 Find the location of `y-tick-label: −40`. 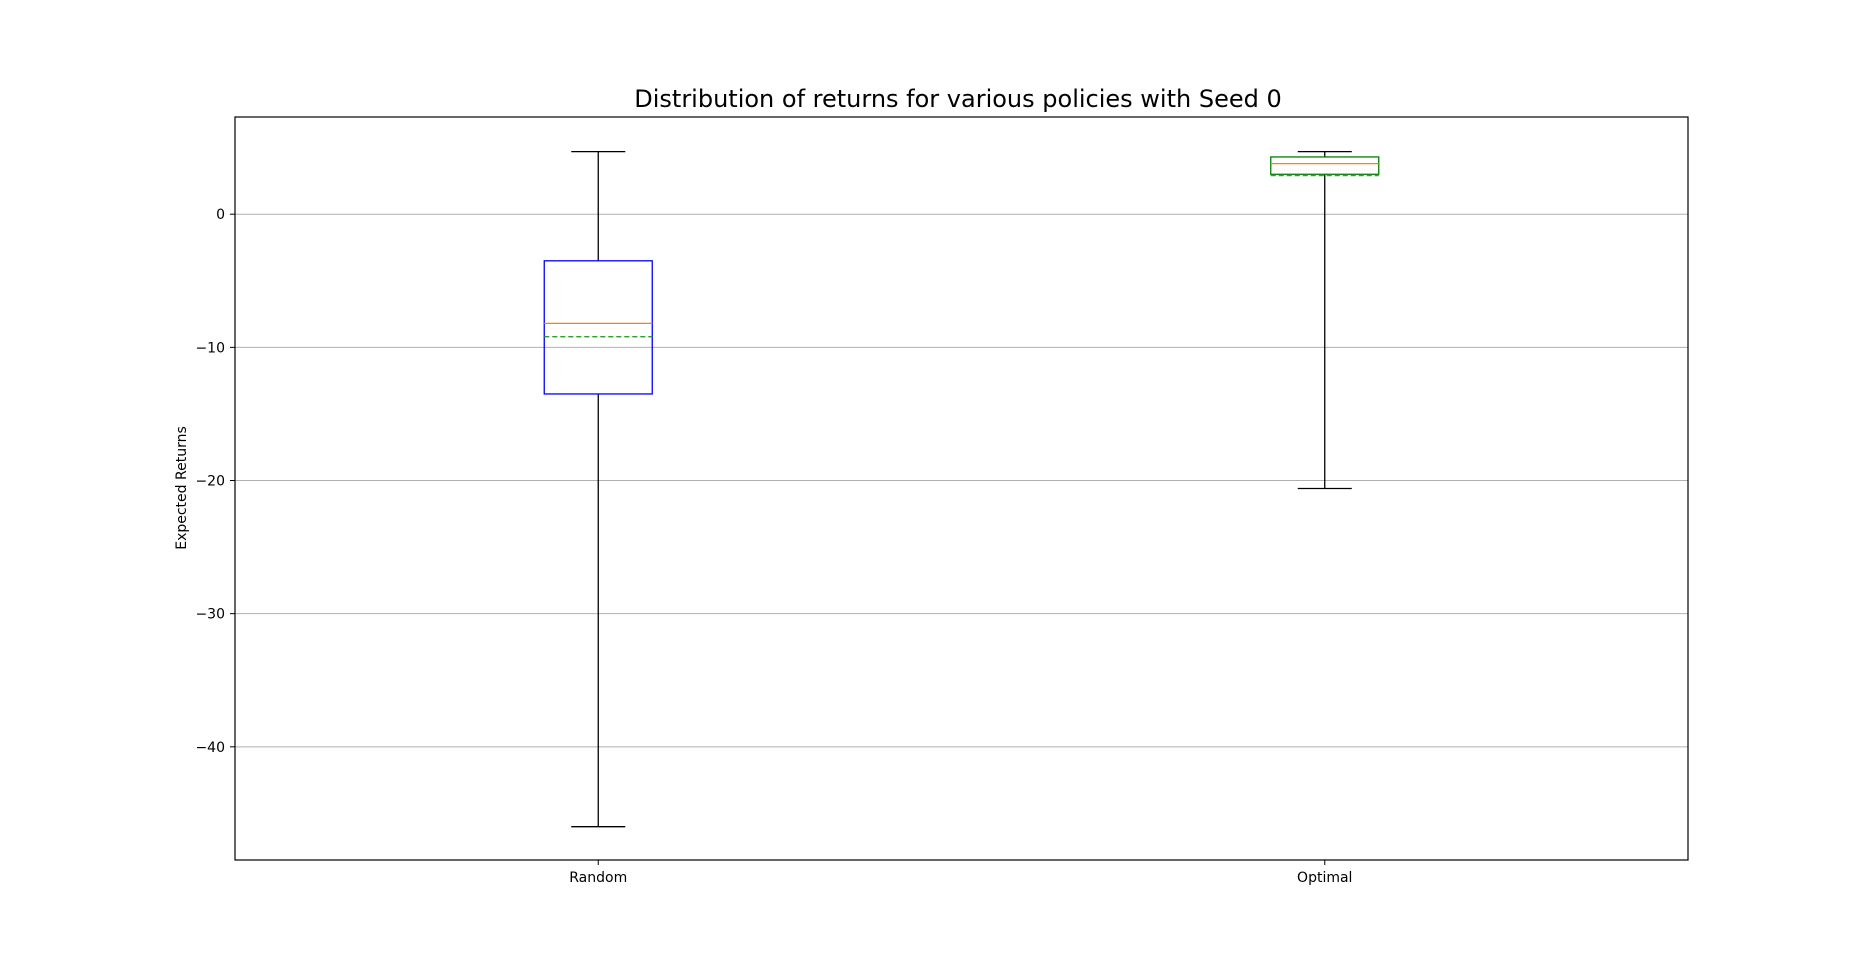

y-tick-label: −40 is located at coordinates (210, 748).